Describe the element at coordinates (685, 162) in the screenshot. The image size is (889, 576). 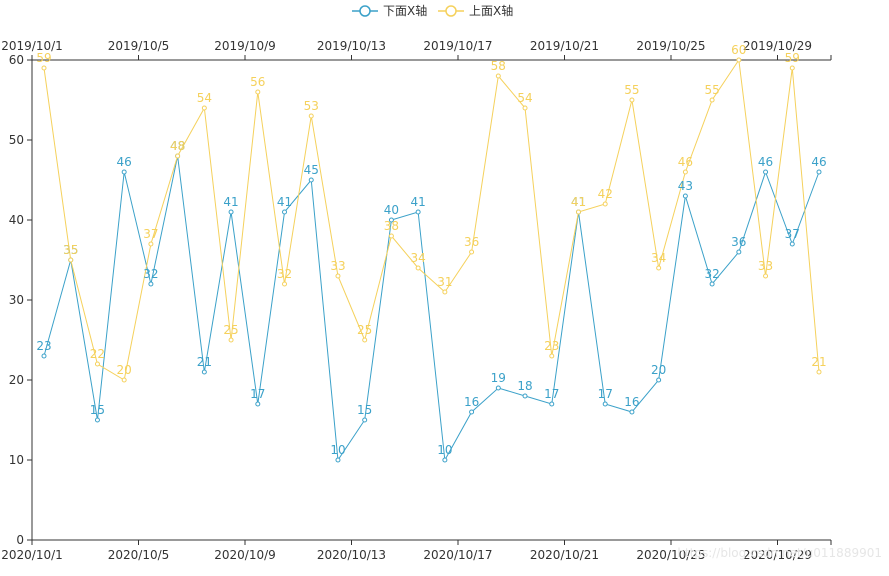
I see `series-2-data-label-24: 46` at that location.